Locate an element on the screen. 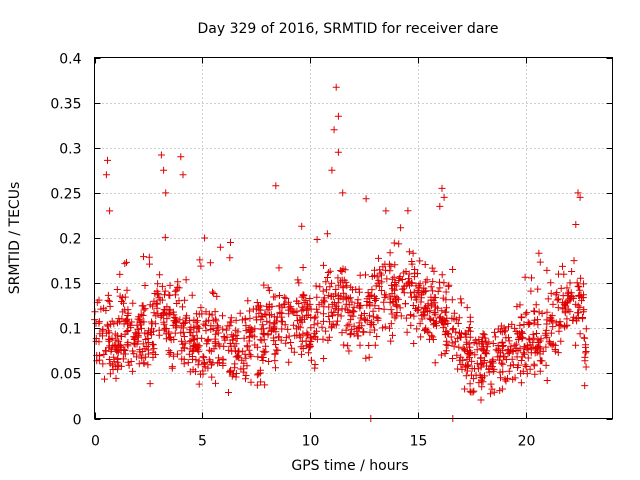 This screenshot has width=640, height=480. y-tick-label: 0 is located at coordinates (77, 421).